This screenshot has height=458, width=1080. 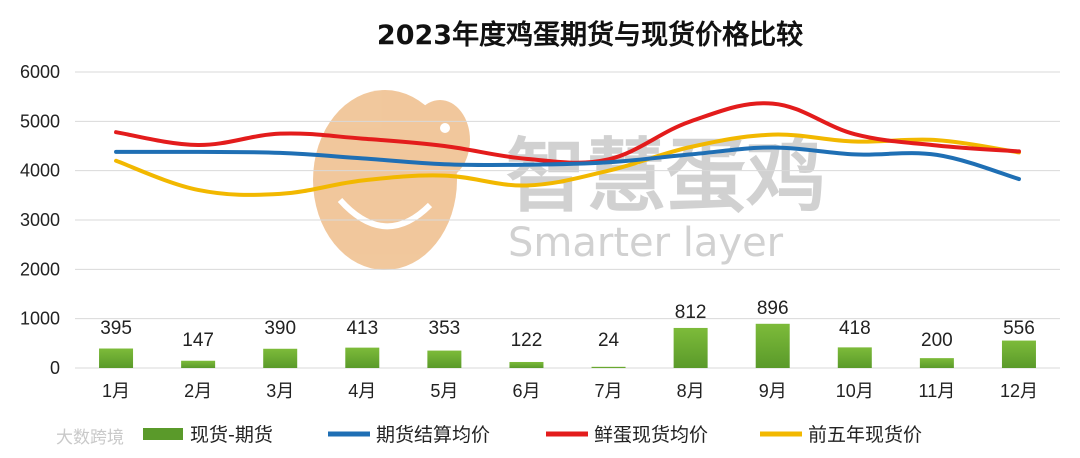 What do you see at coordinates (40, 319) in the screenshot?
I see `y-tick-label: 1000` at bounding box center [40, 319].